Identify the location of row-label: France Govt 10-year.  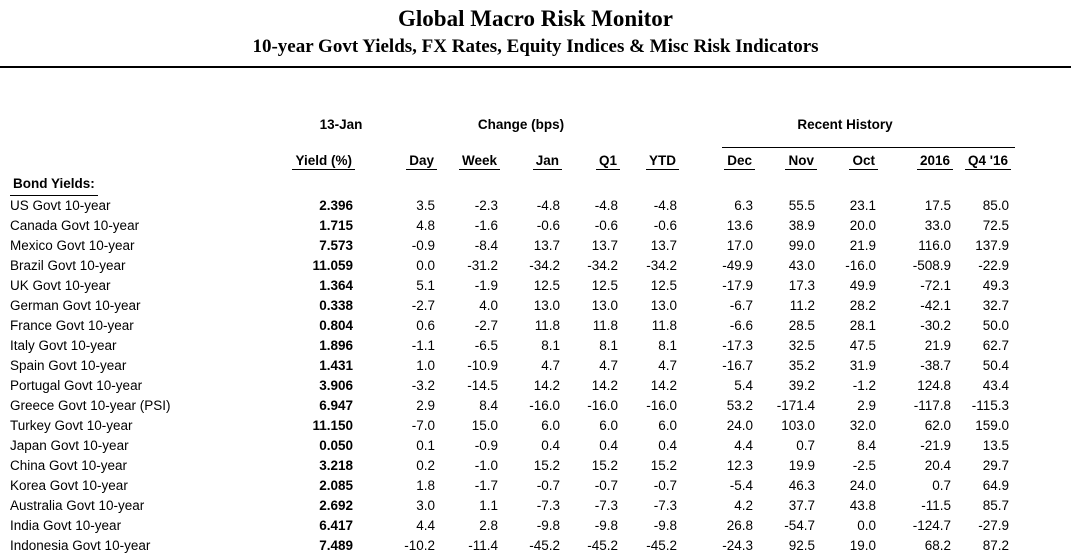
(72, 325).